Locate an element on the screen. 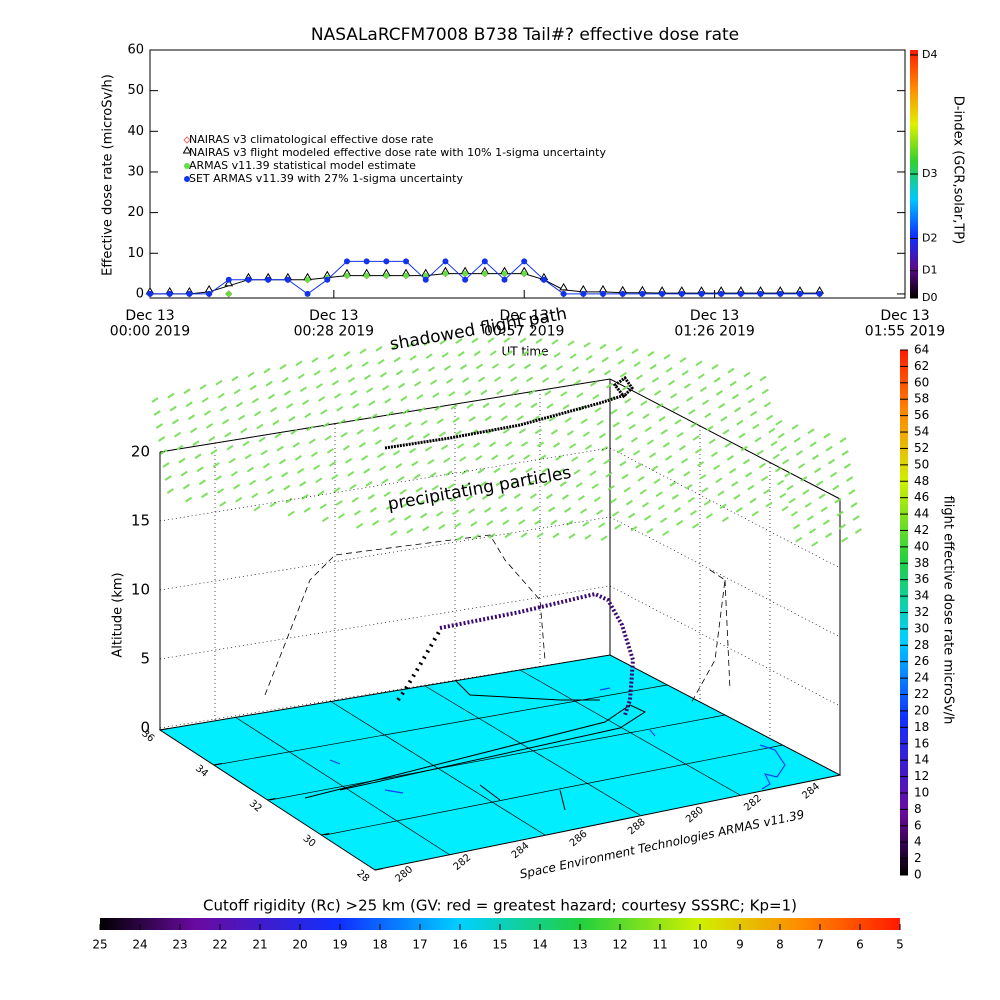 The image size is (1000, 1000). colorbar-tick-label: 32 is located at coordinates (921, 612).